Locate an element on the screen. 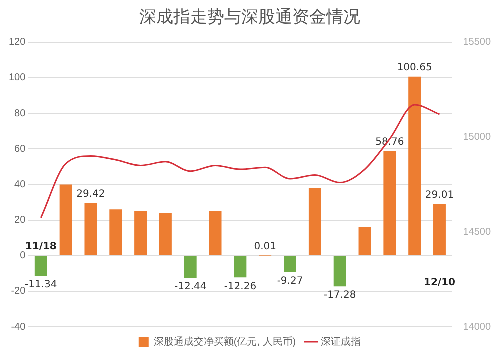 Image resolution: width=500 pixels, height=359 pixels. y2-tick-label: 15500 is located at coordinates (477, 42).